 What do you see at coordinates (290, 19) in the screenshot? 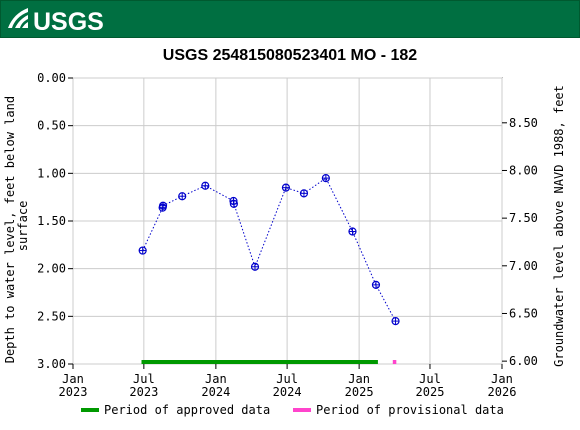
I see `usgs-header-bar` at bounding box center [290, 19].